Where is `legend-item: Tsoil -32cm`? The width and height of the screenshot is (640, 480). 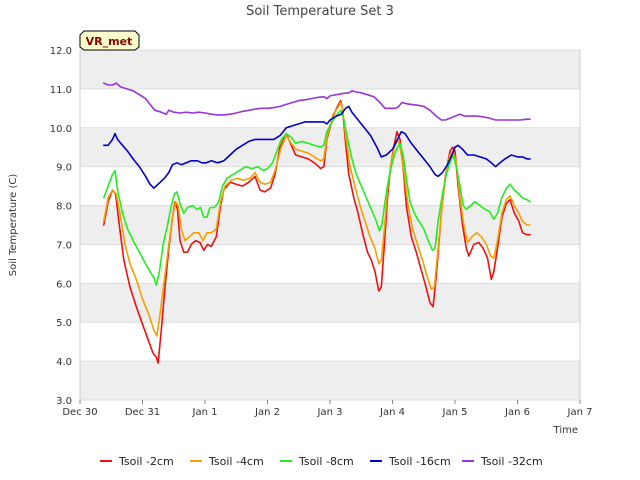
legend-item: Tsoil -32cm is located at coordinates (502, 461).